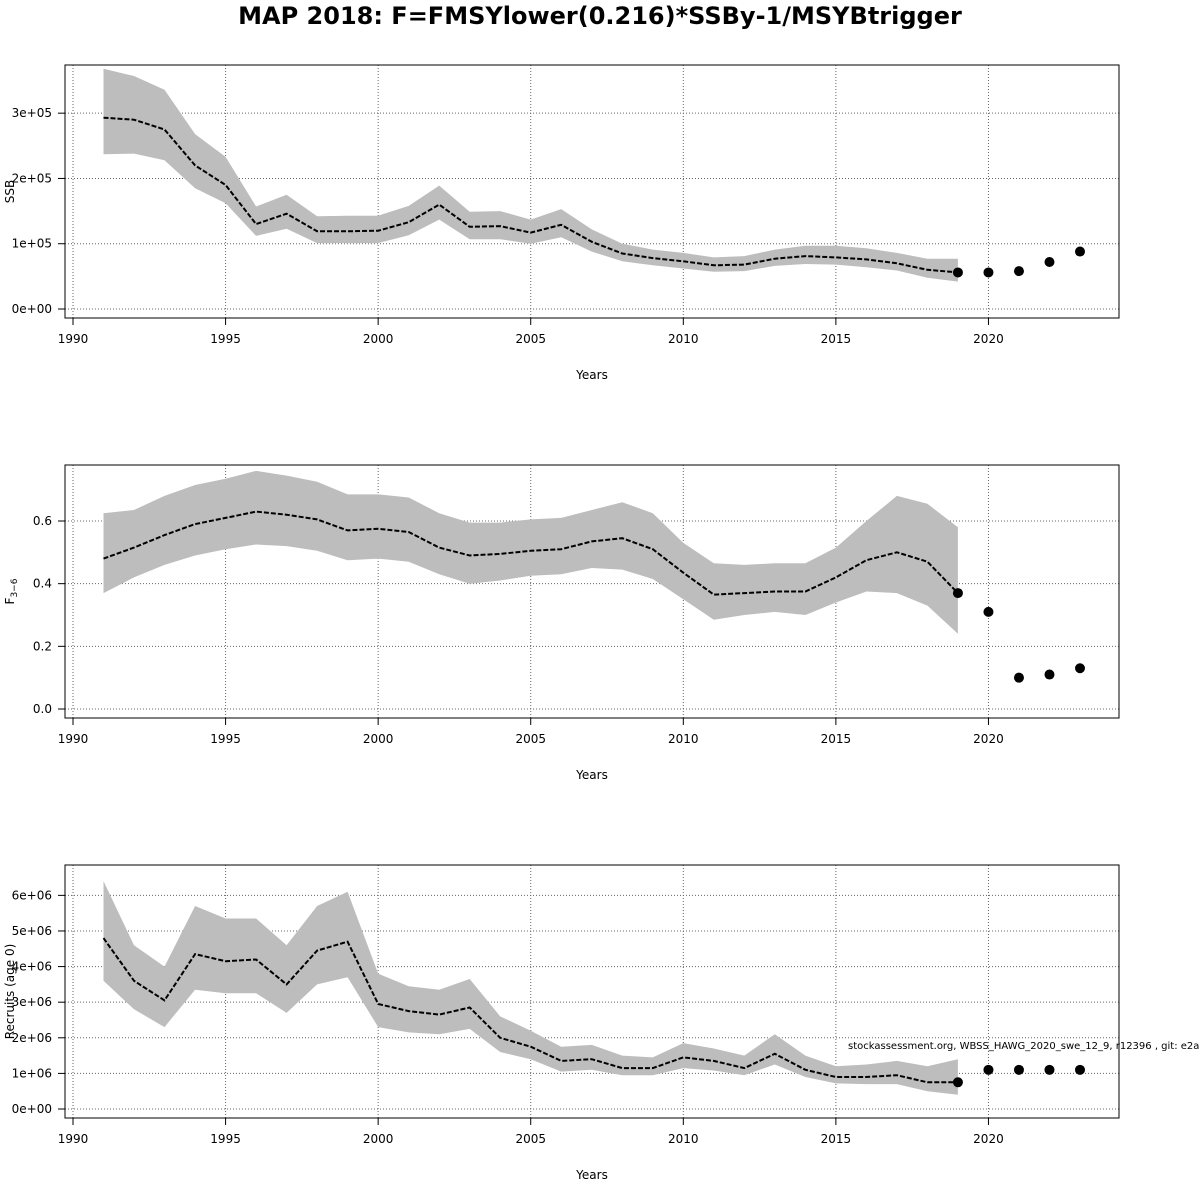 This screenshot has height=1200, width=1200. What do you see at coordinates (32, 244) in the screenshot?
I see `y-tick-label: 1e+05` at bounding box center [32, 244].